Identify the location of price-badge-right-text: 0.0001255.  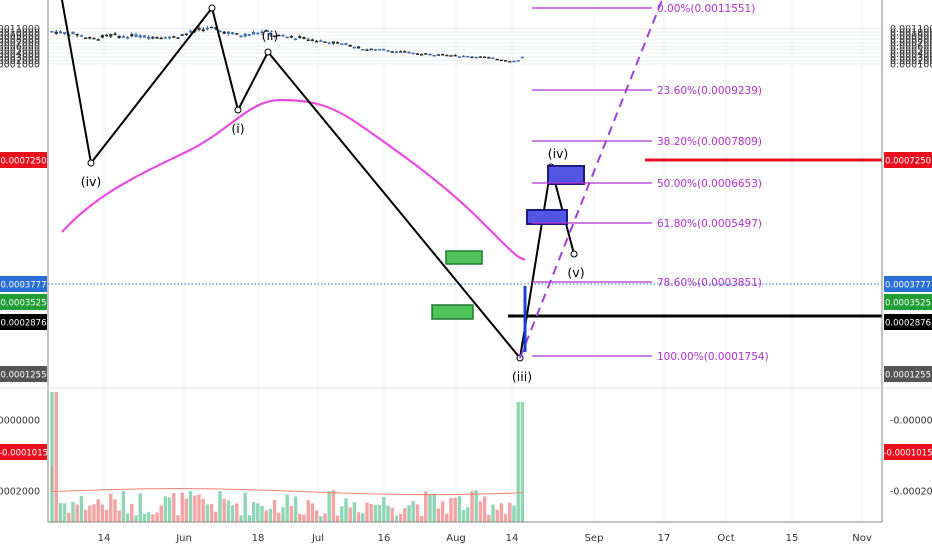
(908, 376).